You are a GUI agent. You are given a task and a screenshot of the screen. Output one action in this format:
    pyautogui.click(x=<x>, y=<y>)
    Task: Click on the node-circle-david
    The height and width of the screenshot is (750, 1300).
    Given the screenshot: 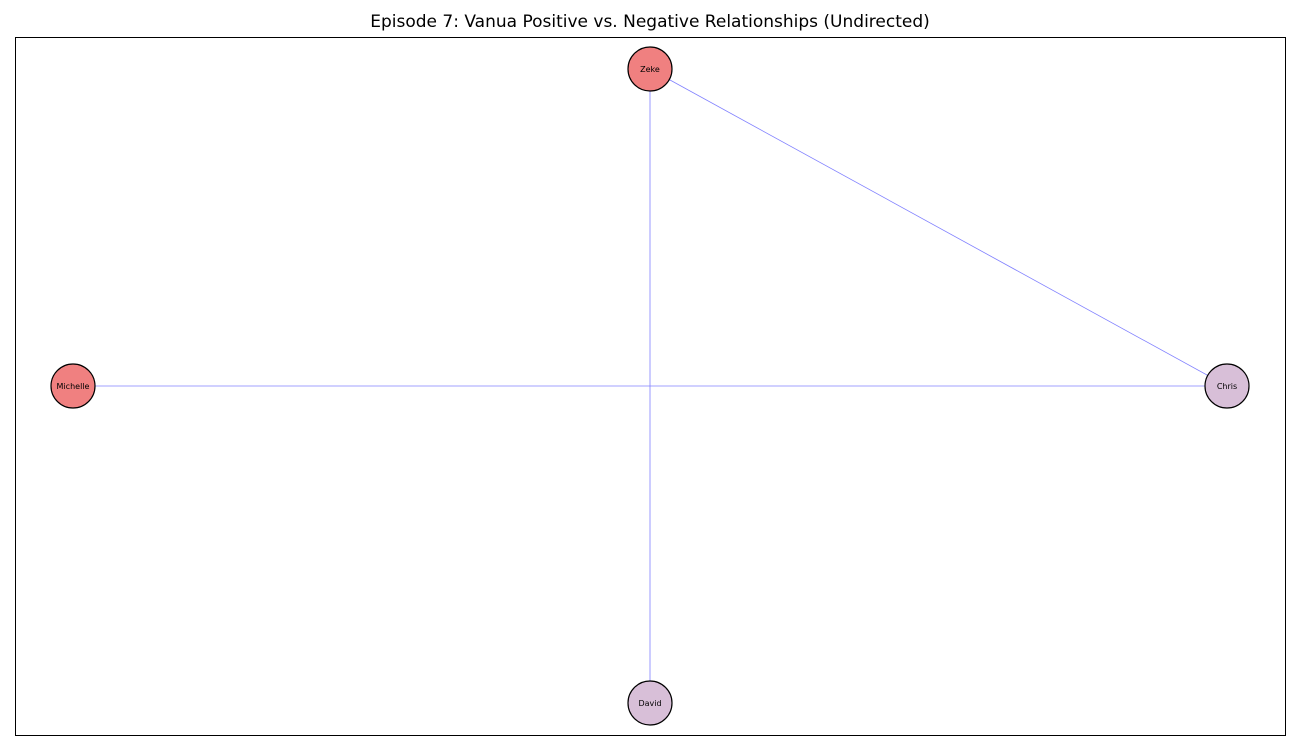 What is the action you would take?
    pyautogui.click(x=650, y=703)
    